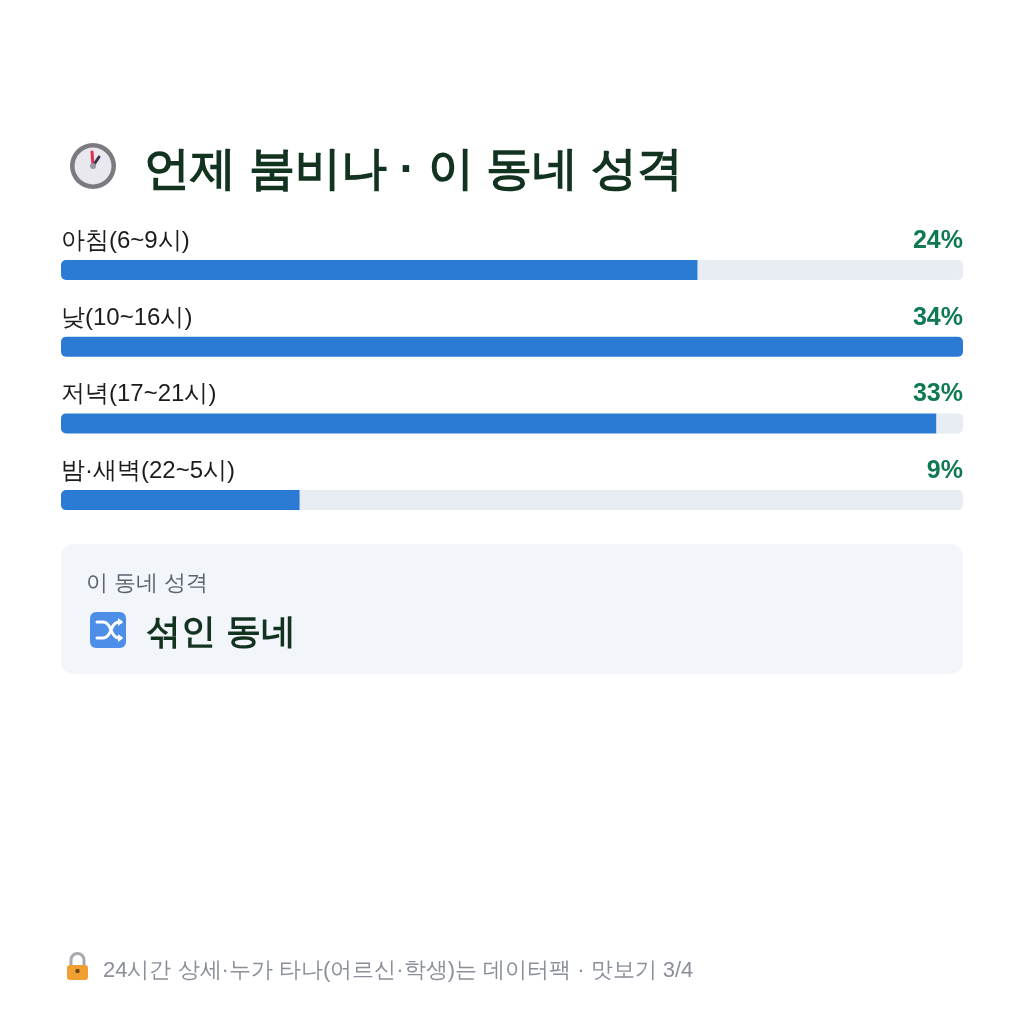  Describe the element at coordinates (148, 470) in the screenshot. I see `category-label: 밤·새벽(22~5시)` at that location.